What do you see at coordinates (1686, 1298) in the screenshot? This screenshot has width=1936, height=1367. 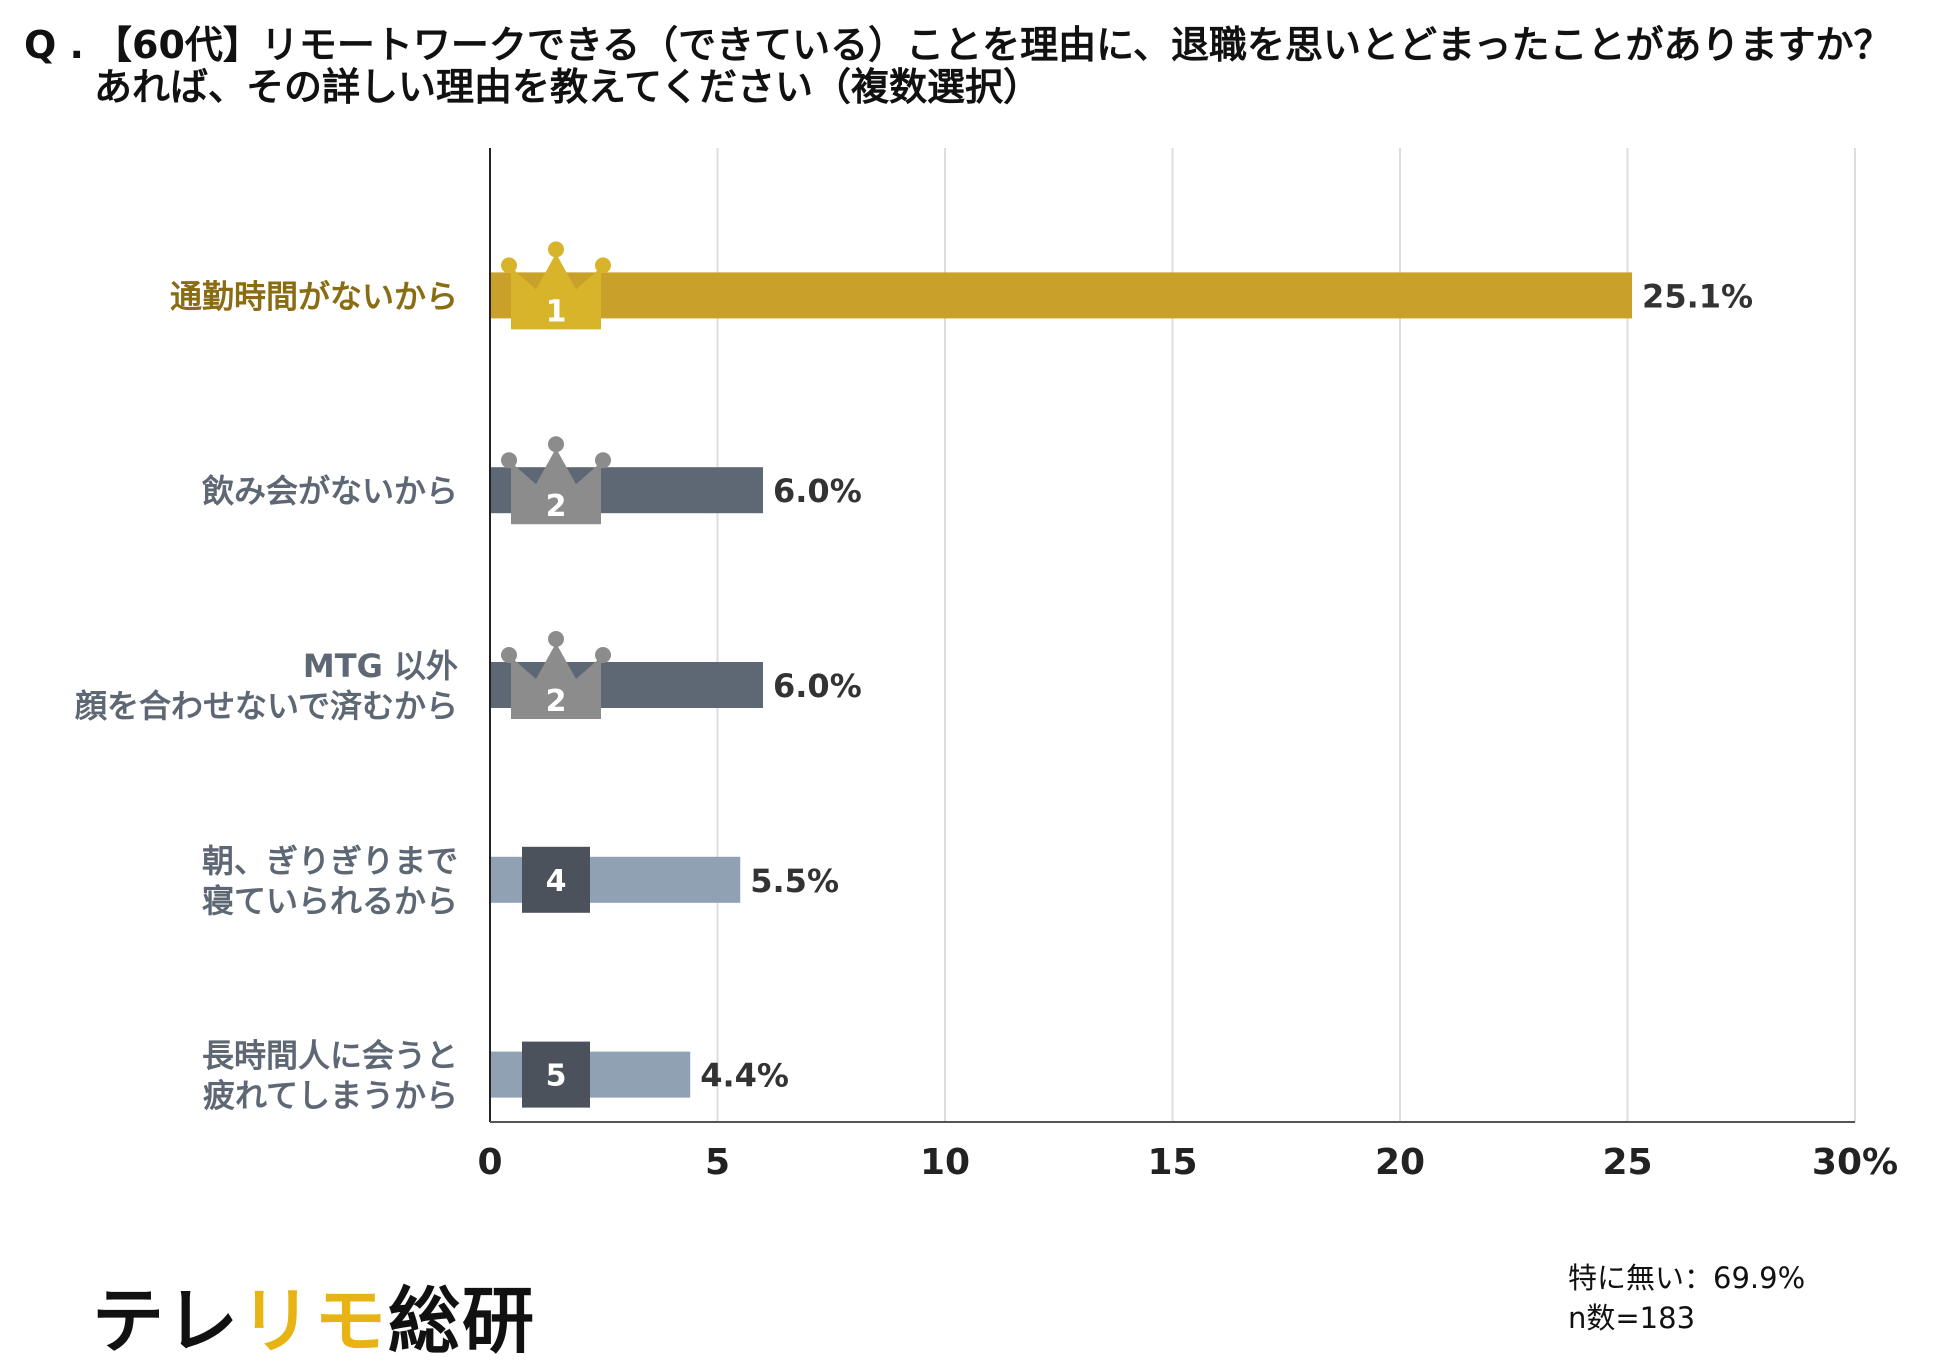 I see `chart-notes: 特に無い：69.9% n数=183` at bounding box center [1686, 1298].